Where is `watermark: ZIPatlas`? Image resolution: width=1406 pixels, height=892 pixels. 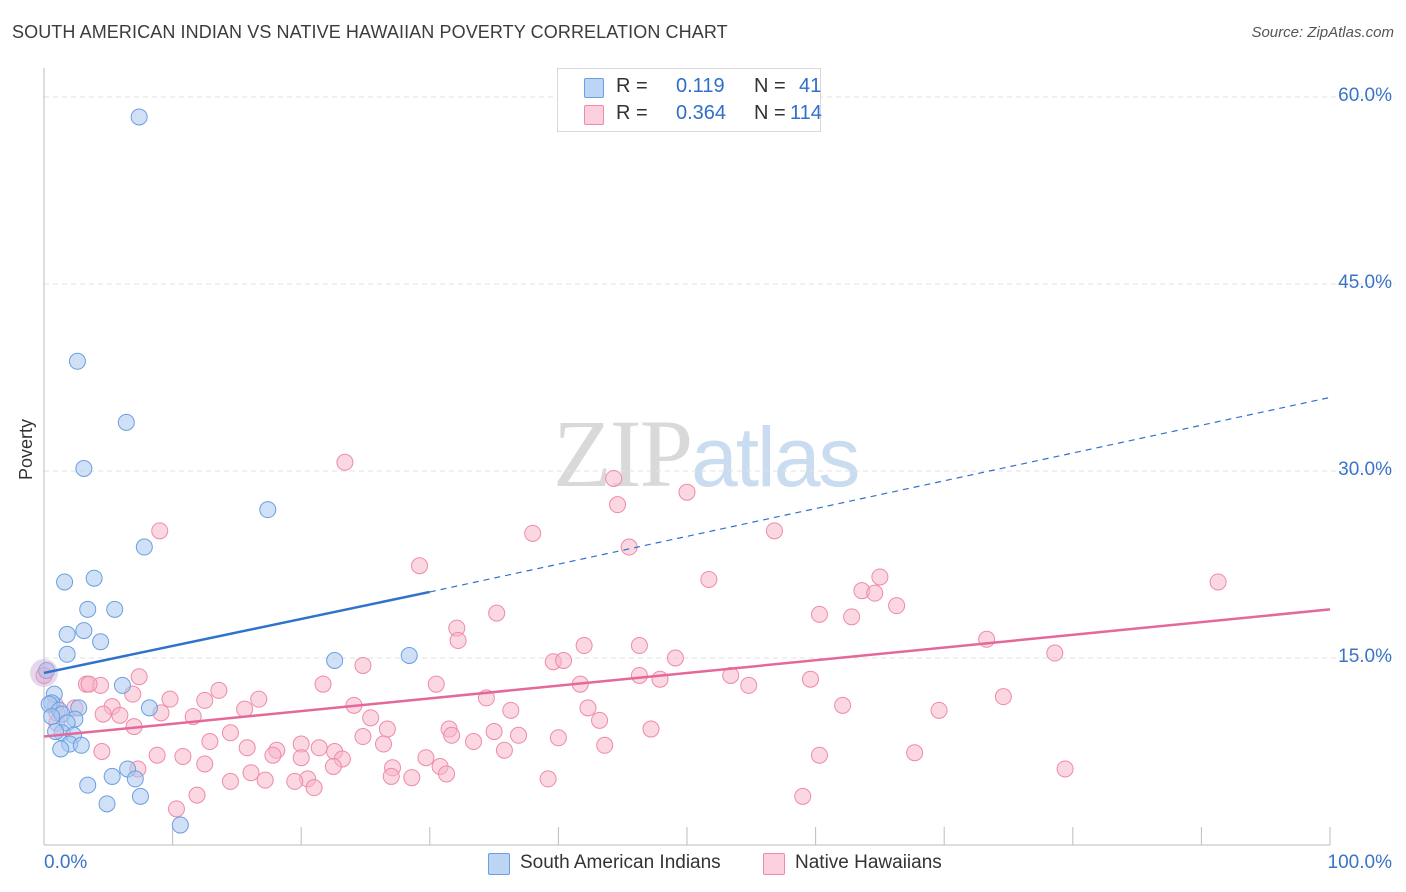
watermark: ZIPatlas is located at coordinates (706, 453).